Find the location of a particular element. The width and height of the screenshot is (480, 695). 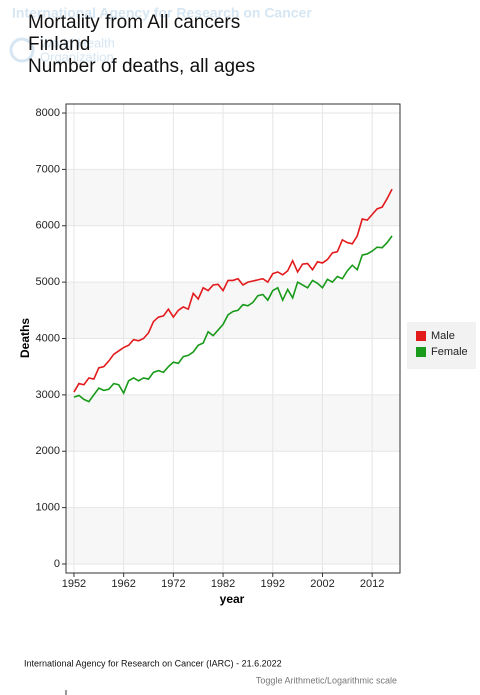

y-axis-label: Deaths is located at coordinates (25, 338).